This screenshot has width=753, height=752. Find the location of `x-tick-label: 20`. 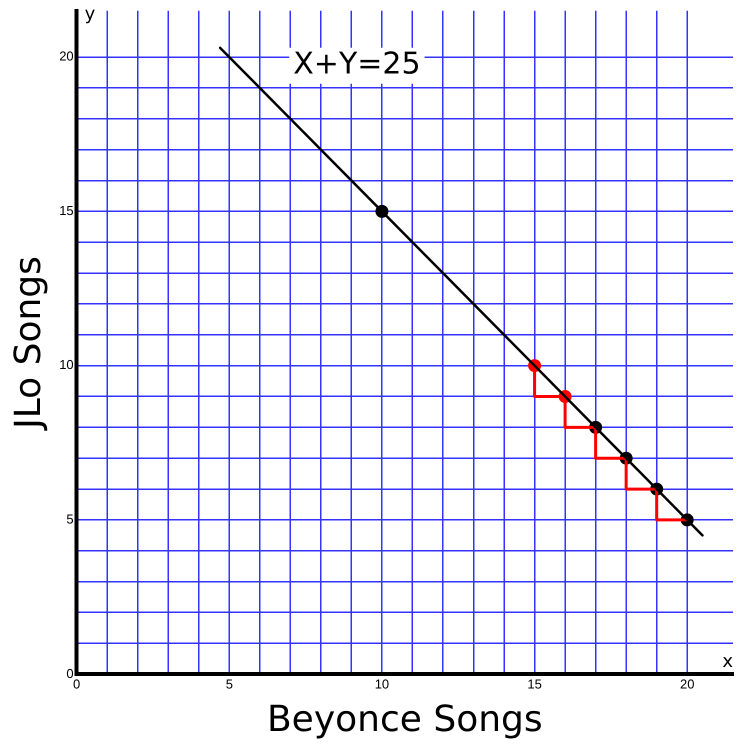

x-tick-label: 20 is located at coordinates (687, 684).